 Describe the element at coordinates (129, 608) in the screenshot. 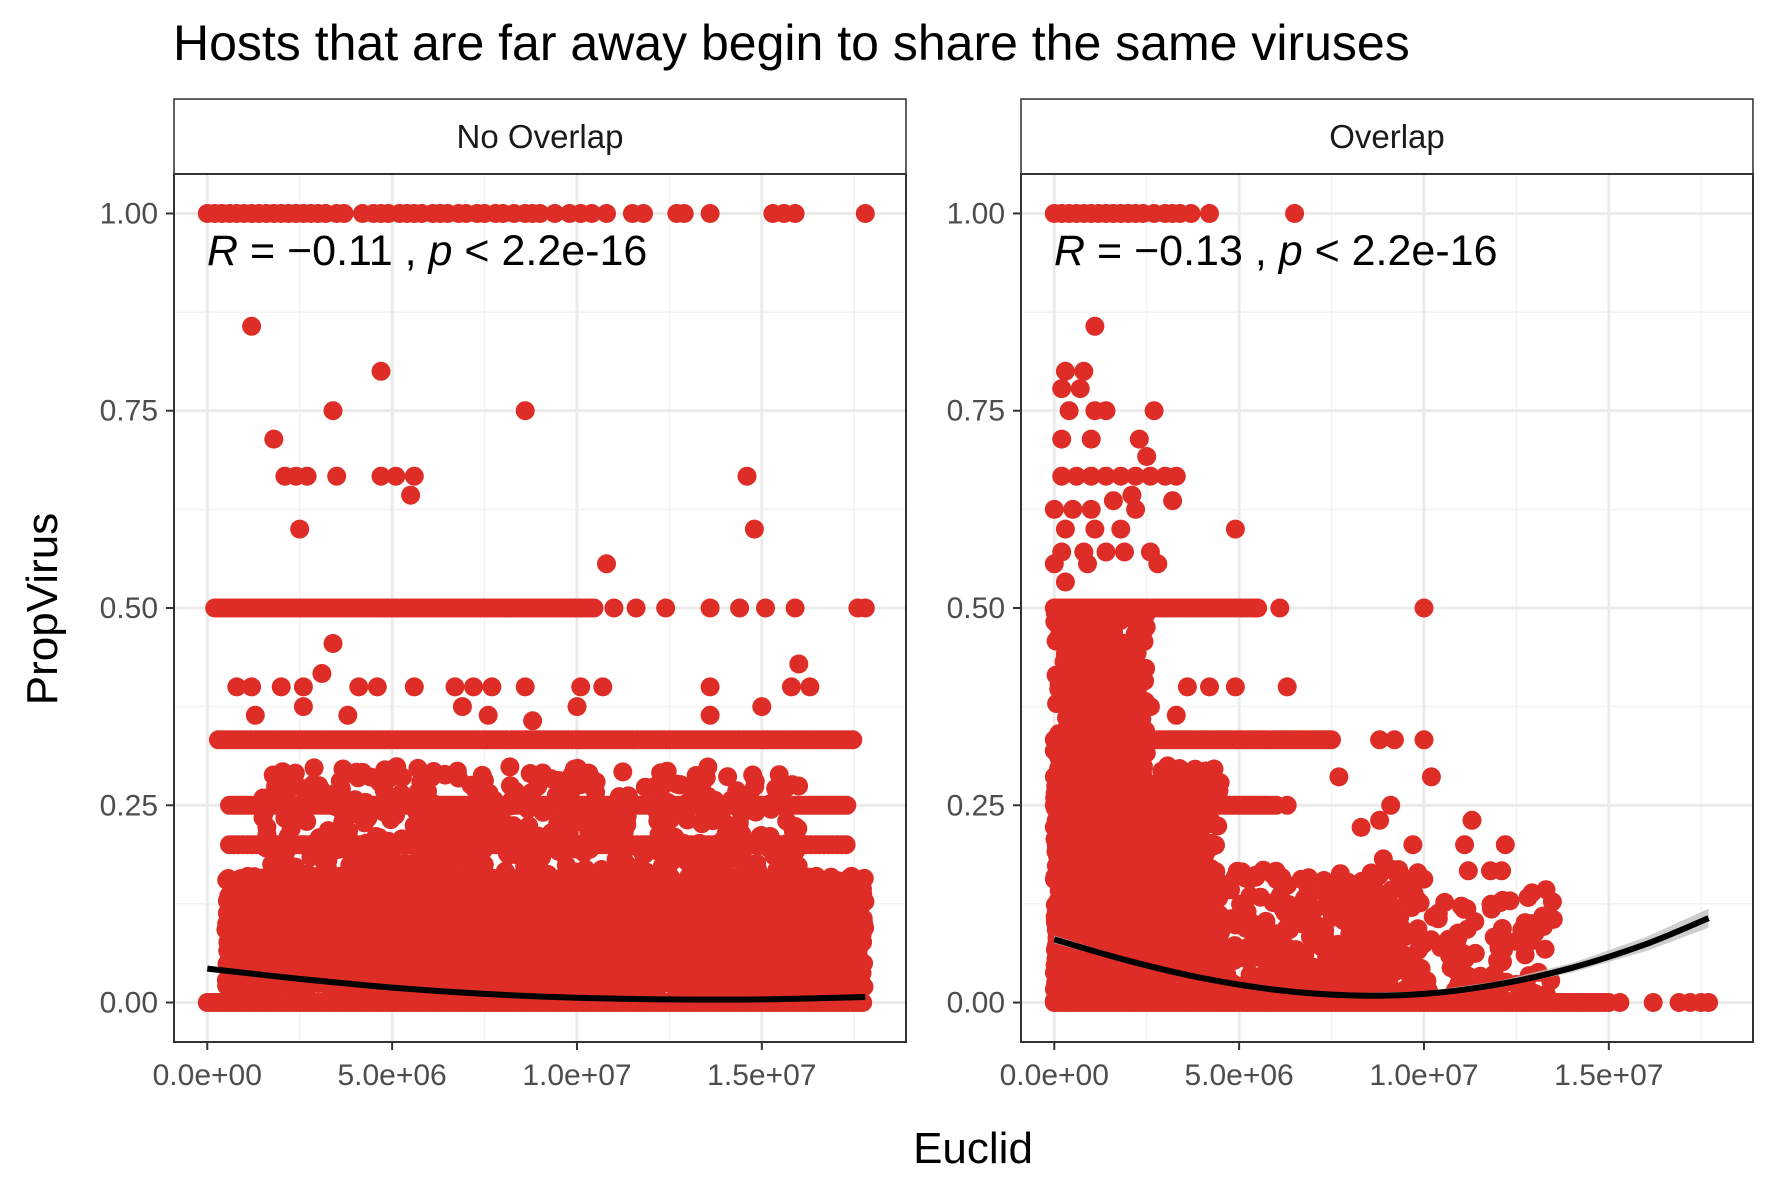

I see `y-tick-label: 0.50` at that location.